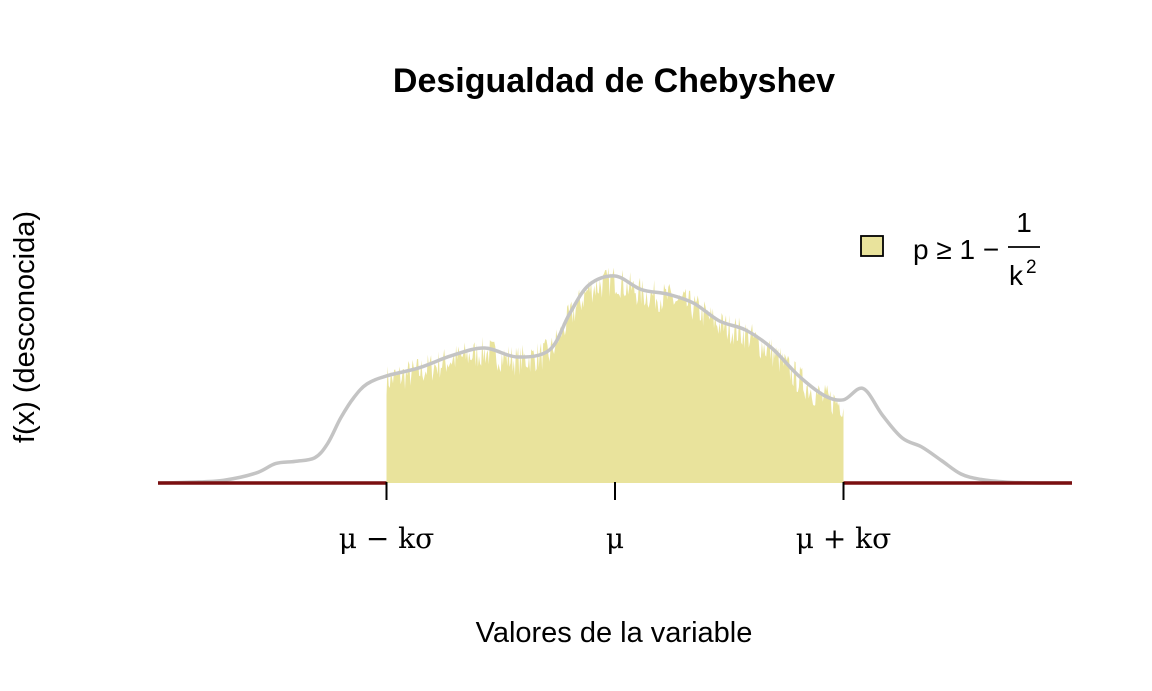  Describe the element at coordinates (844, 538) in the screenshot. I see `tick-mu-plus-ksigma-label: μ + kσ` at that location.